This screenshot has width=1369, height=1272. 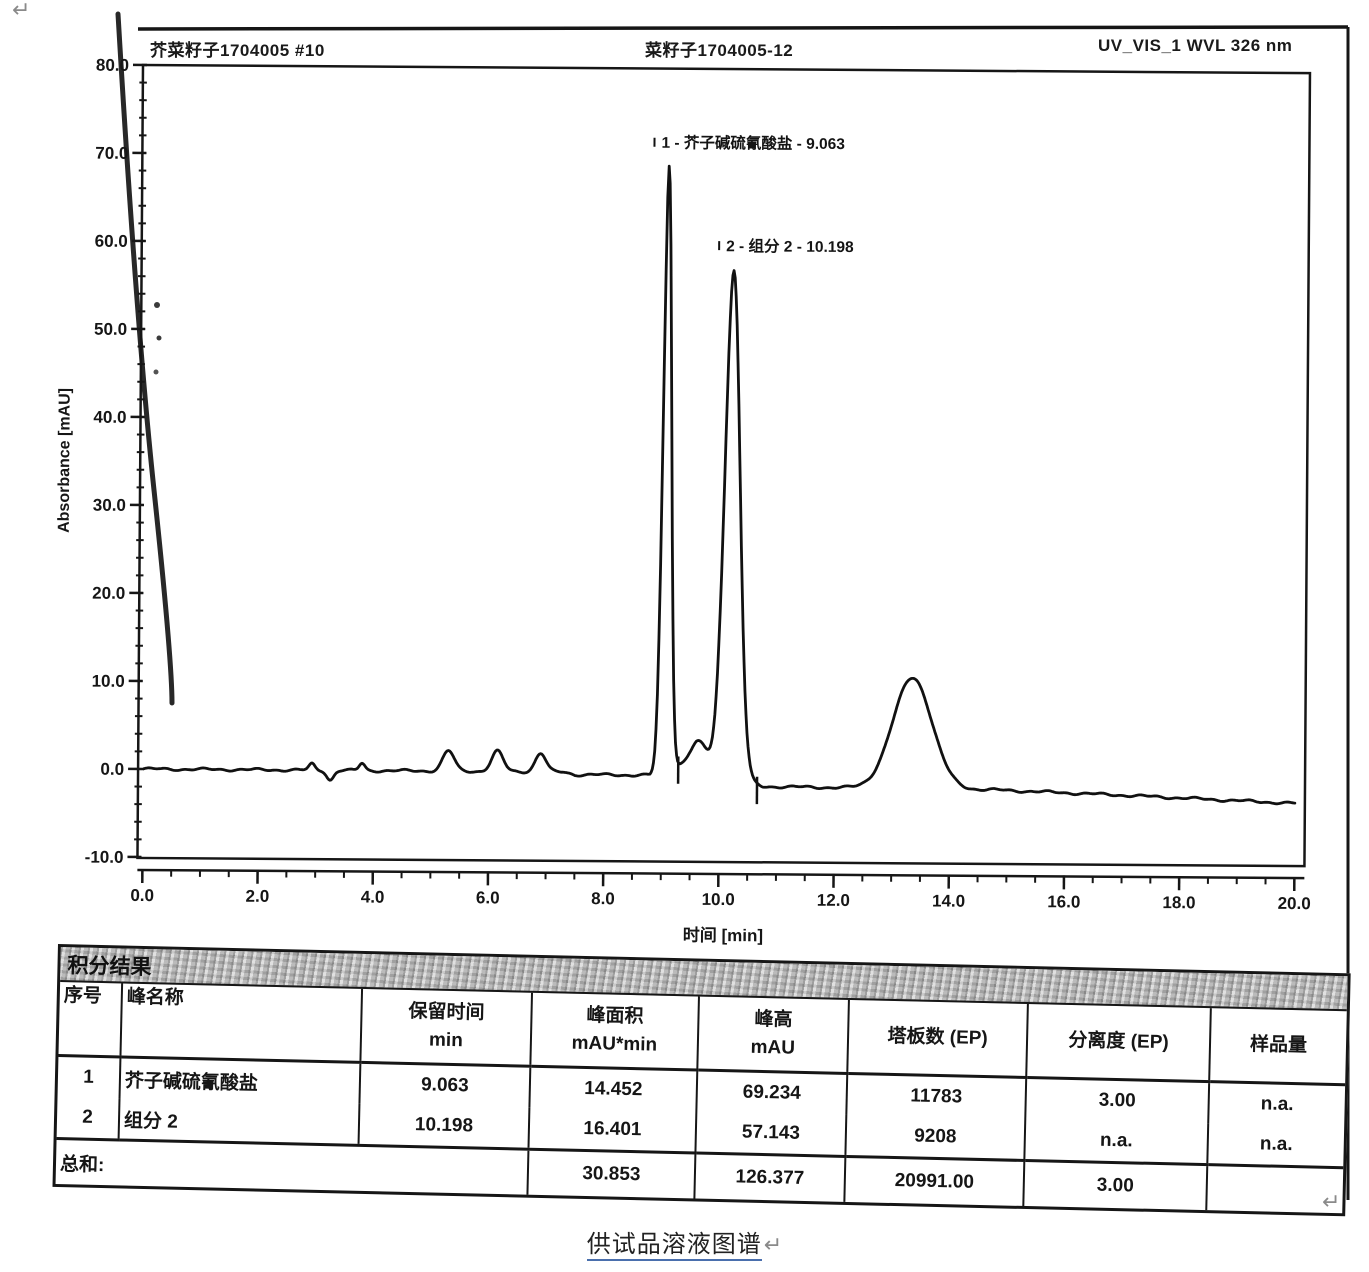 I want to click on cell-r2-c2: 10.198, so click(x=444, y=1126).